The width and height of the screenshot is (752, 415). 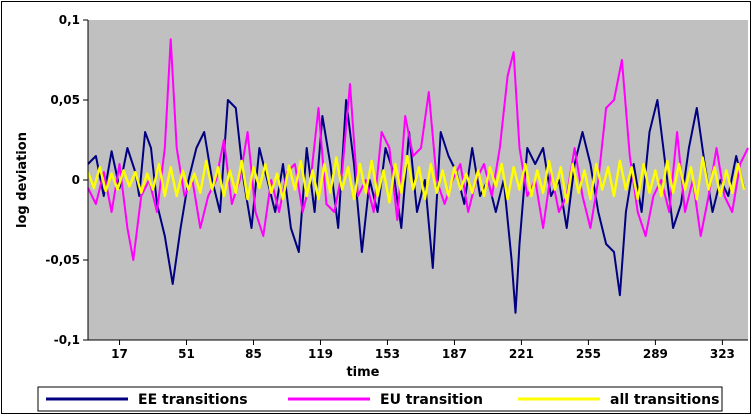 I want to click on y-tick-label: -0,1, so click(x=67, y=340).